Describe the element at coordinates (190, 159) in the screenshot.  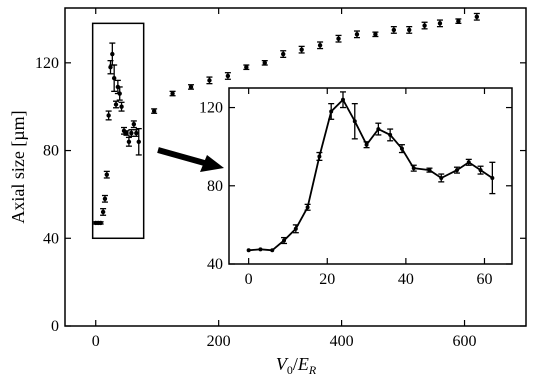
I see `zoom-arrow` at that location.